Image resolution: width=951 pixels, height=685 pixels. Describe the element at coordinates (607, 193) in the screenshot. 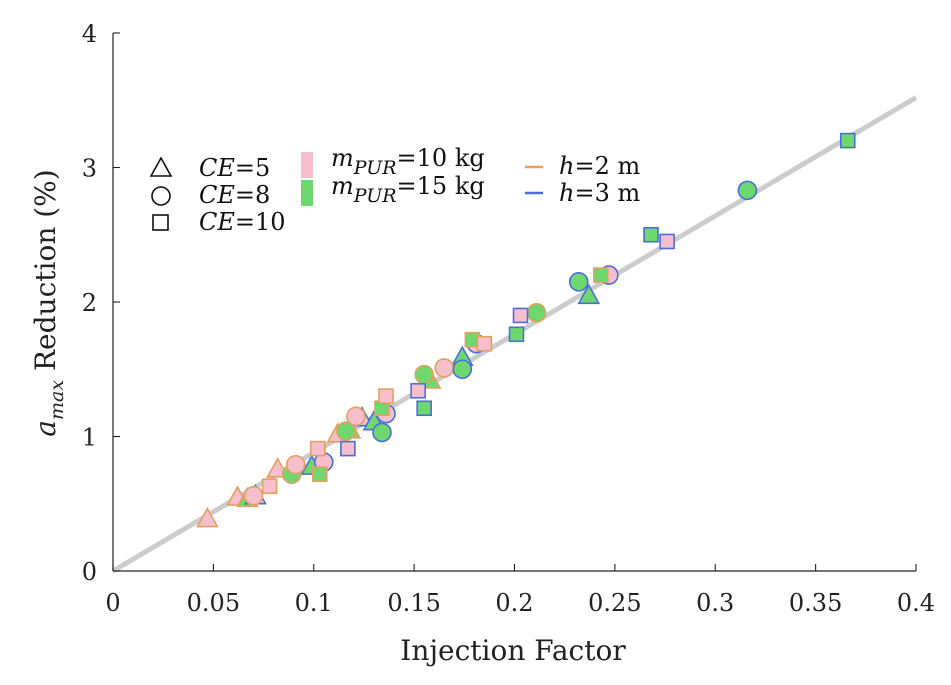

I see `legend-h3-rest: =3 m` at that location.